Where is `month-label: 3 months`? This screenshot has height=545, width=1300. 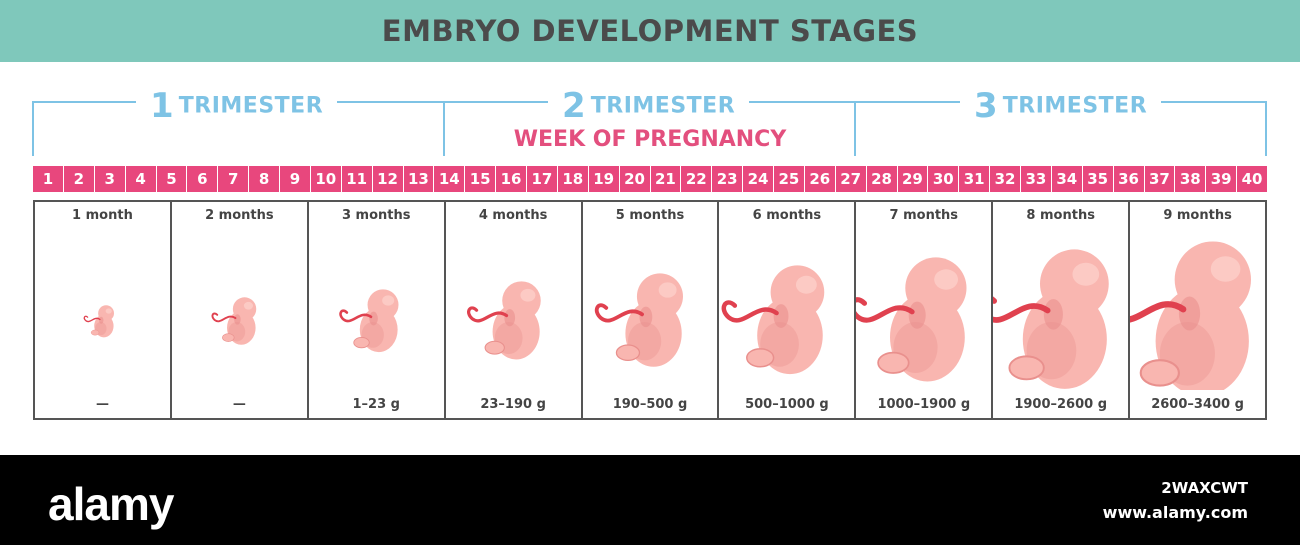 month-label: 3 months is located at coordinates (376, 215).